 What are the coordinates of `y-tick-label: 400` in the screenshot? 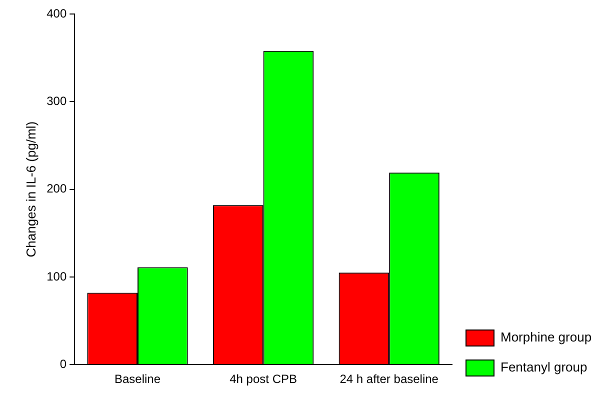 It's located at (56, 13).